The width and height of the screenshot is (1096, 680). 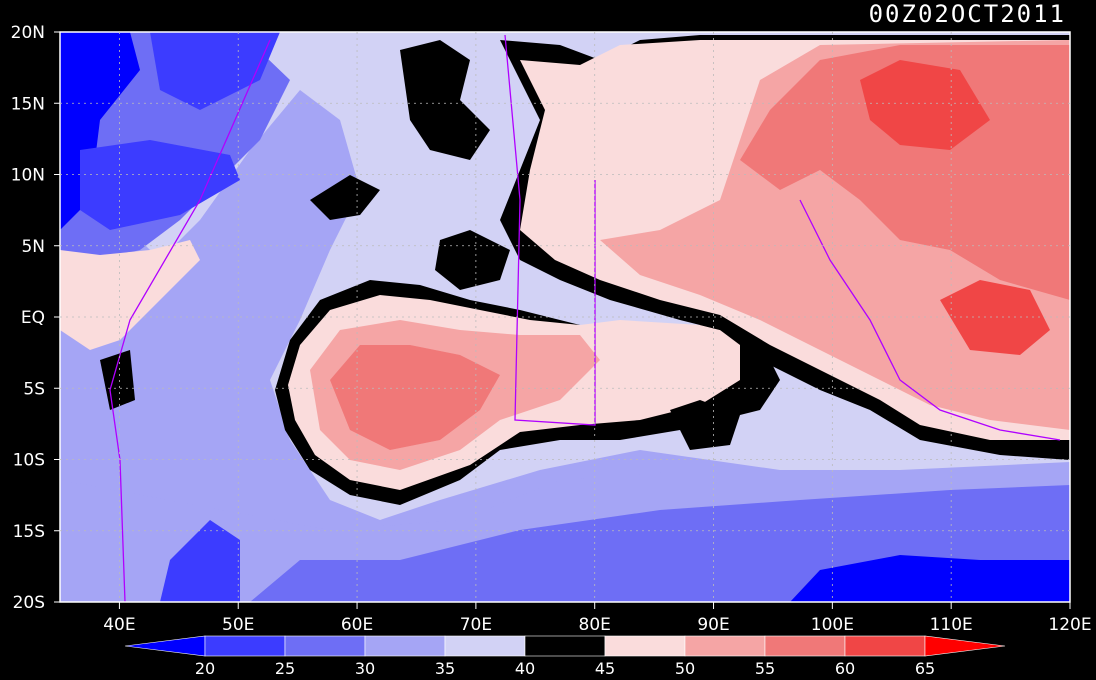 What do you see at coordinates (119, 625) in the screenshot?
I see `lon-label: 40E` at bounding box center [119, 625].